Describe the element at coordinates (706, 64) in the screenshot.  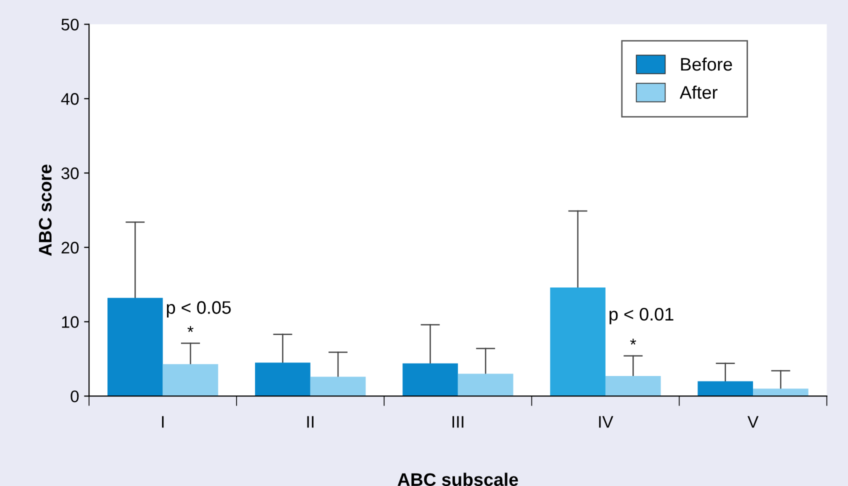
I see `legend-label: Before` at that location.